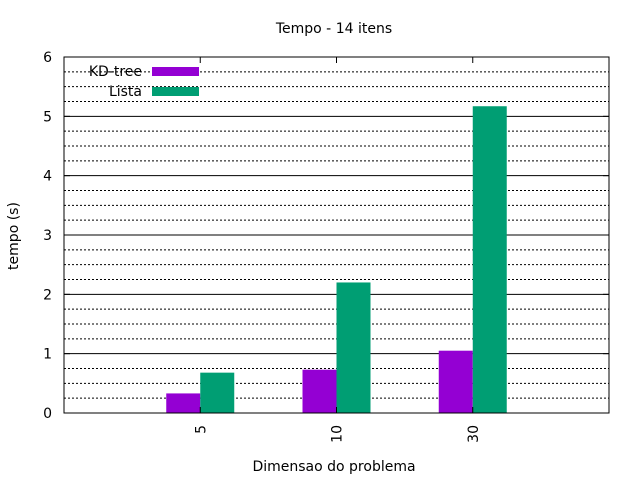  I want to click on chart-title: Tempo - 14 itens, so click(333, 29).